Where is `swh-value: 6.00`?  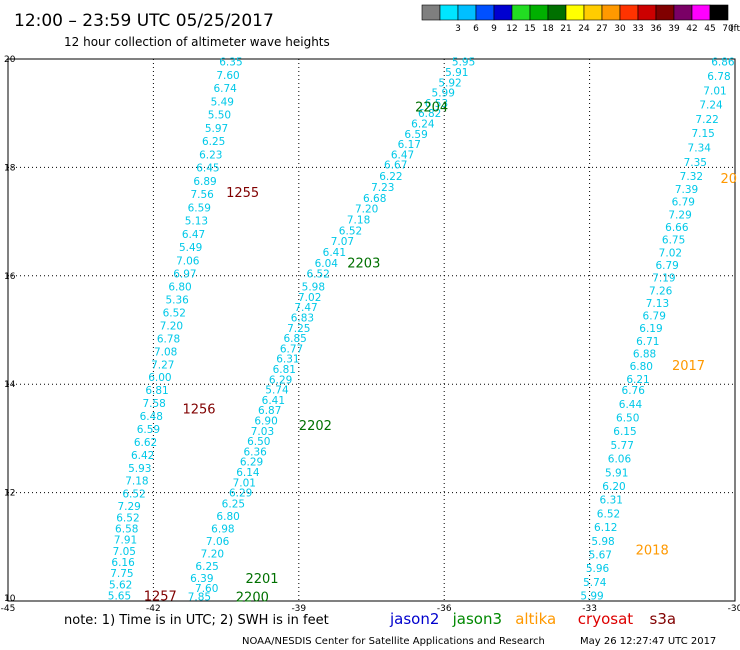
swh-value: 6.00 is located at coordinates (159, 378).